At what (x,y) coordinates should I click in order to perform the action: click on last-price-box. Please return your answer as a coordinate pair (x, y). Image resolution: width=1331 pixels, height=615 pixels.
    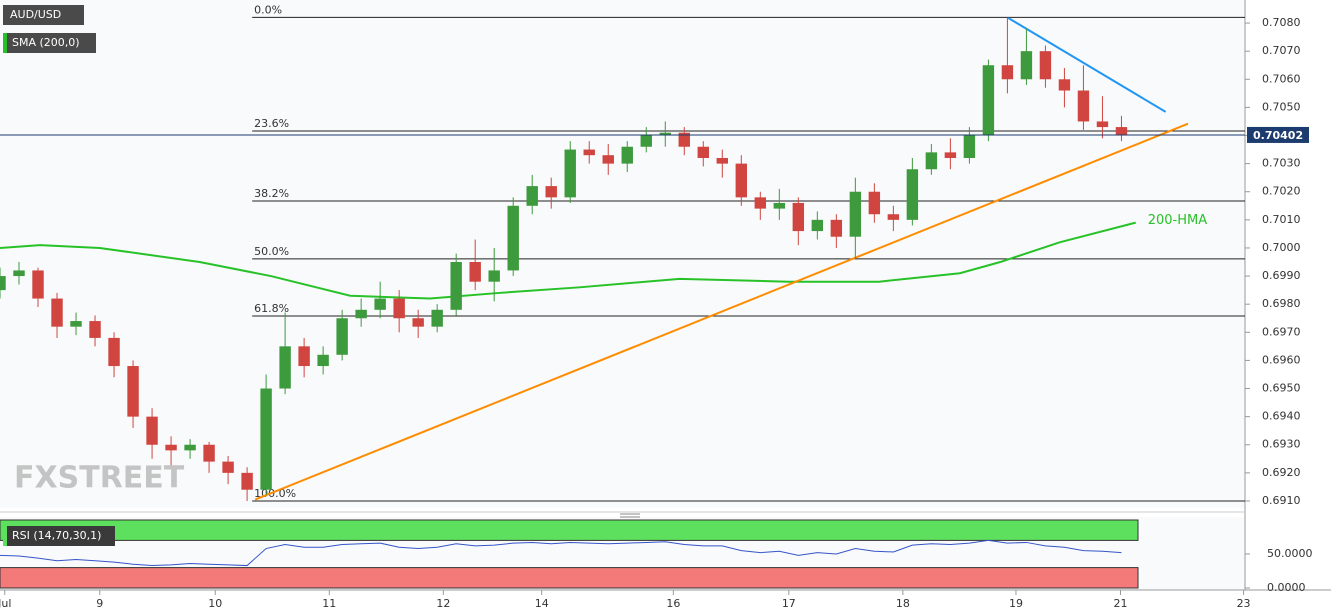
    Looking at the image, I should click on (1278, 134).